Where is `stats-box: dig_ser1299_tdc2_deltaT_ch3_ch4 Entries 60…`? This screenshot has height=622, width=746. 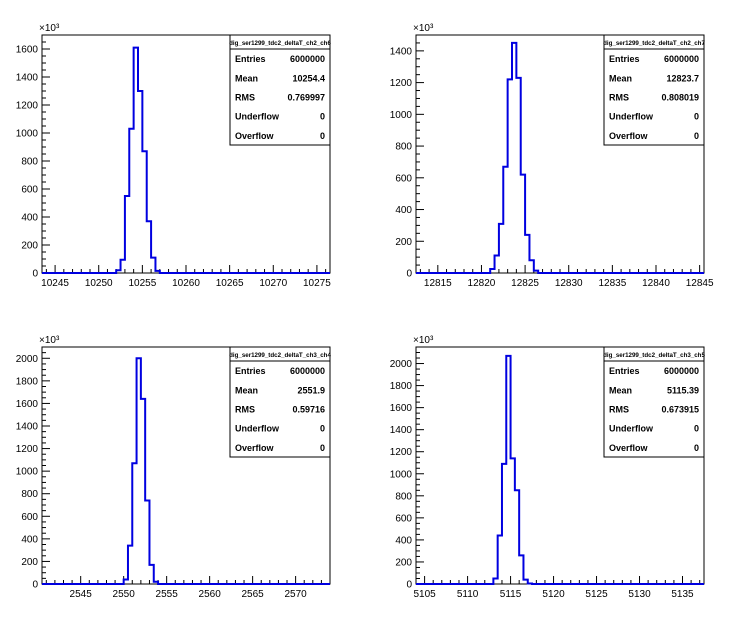
stats-box: dig_ser1299_tdc2_deltaT_ch3_ch4 Entries 60… is located at coordinates (280, 402).